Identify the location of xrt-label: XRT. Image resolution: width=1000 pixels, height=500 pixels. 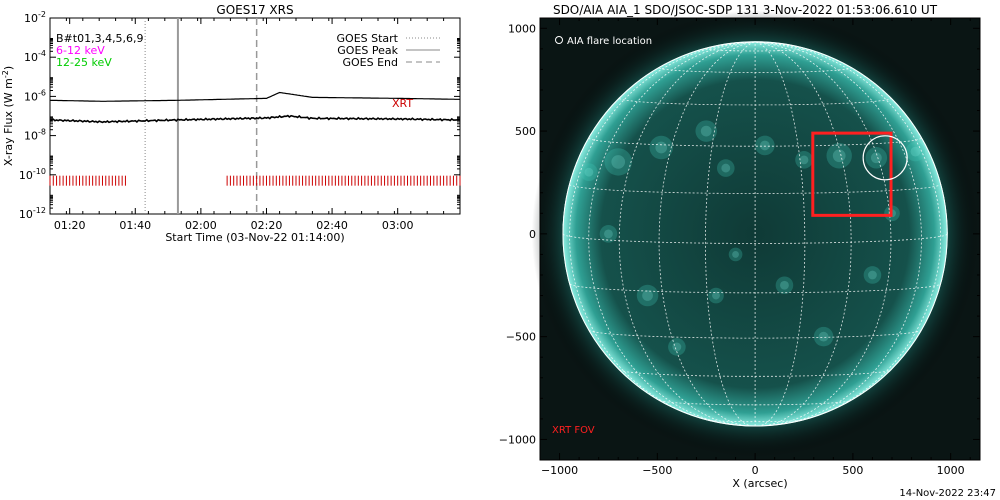
(402, 103).